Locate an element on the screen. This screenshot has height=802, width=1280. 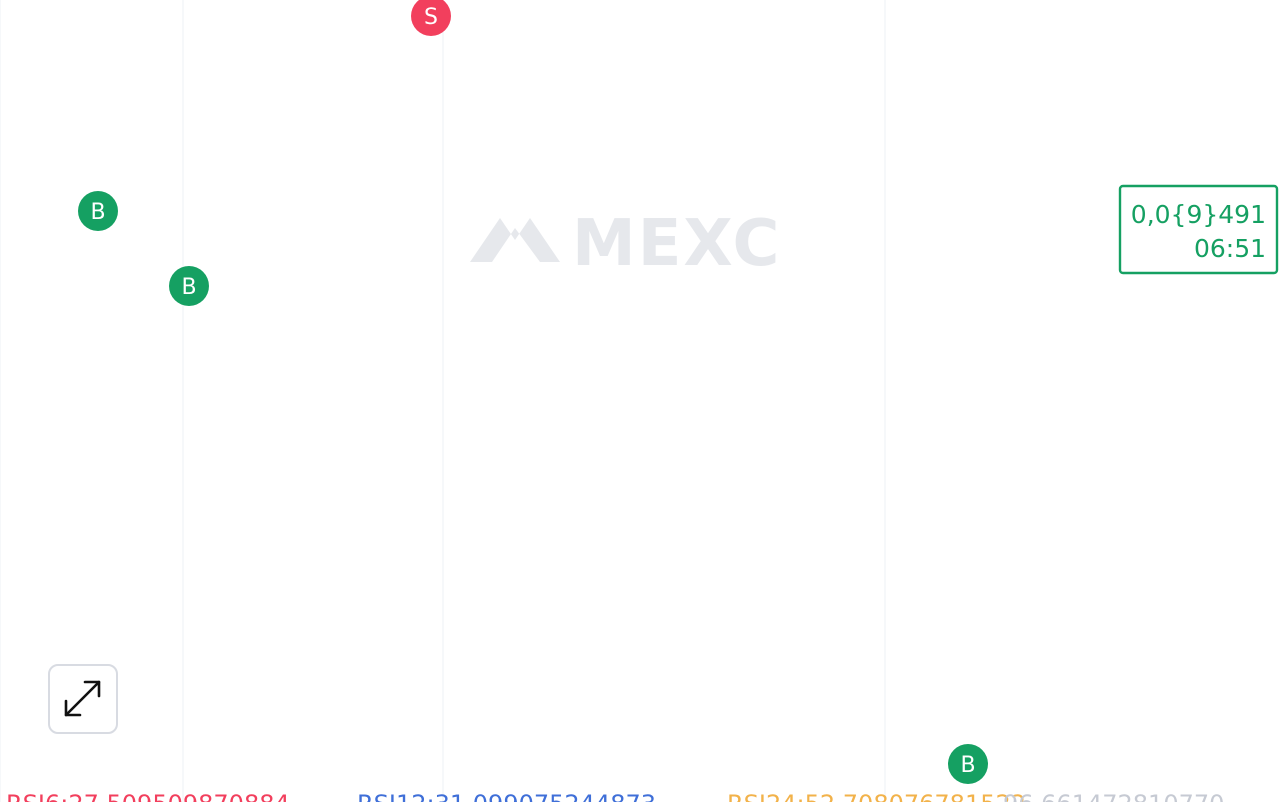
mexc-logo-icon is located at coordinates (515, 240).